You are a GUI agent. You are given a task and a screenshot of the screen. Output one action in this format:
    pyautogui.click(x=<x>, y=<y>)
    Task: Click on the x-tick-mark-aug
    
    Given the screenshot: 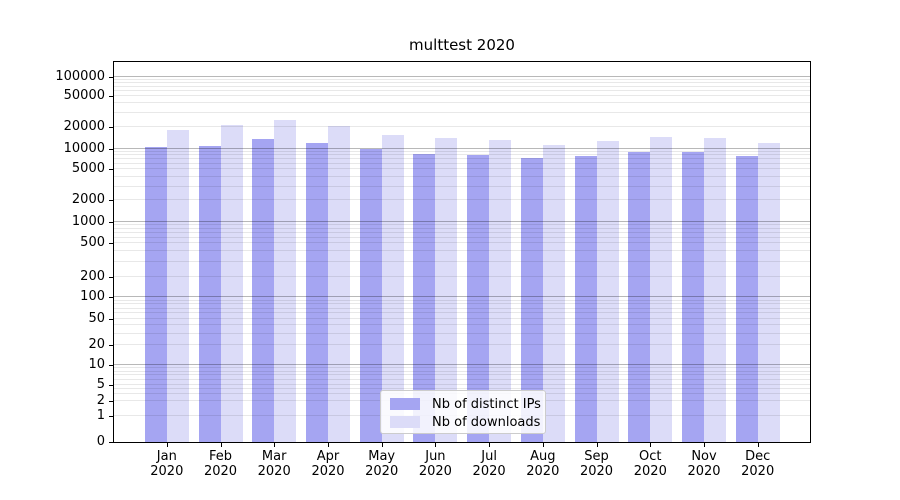 What is the action you would take?
    pyautogui.click(x=543, y=445)
    